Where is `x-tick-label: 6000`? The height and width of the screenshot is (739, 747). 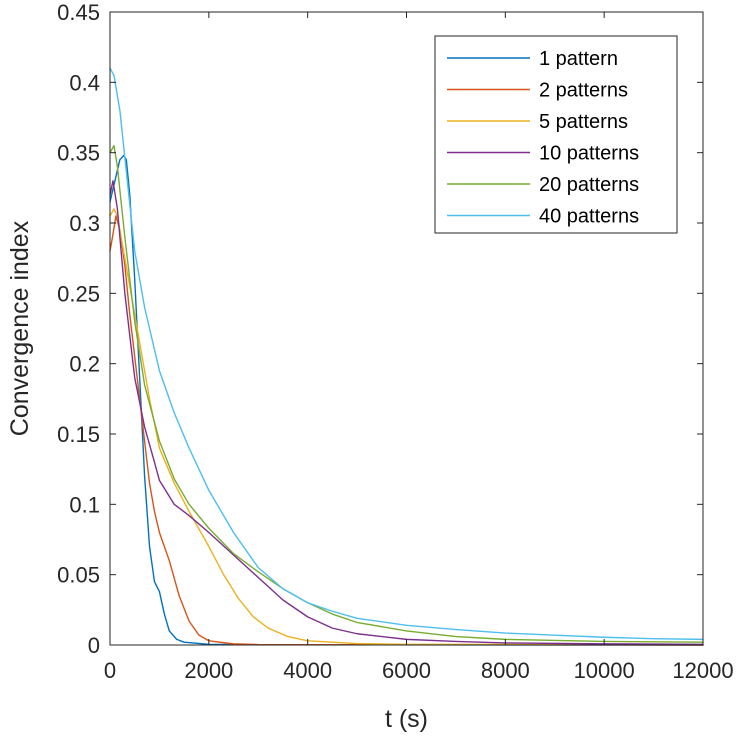 x-tick-label: 6000 is located at coordinates (406, 670).